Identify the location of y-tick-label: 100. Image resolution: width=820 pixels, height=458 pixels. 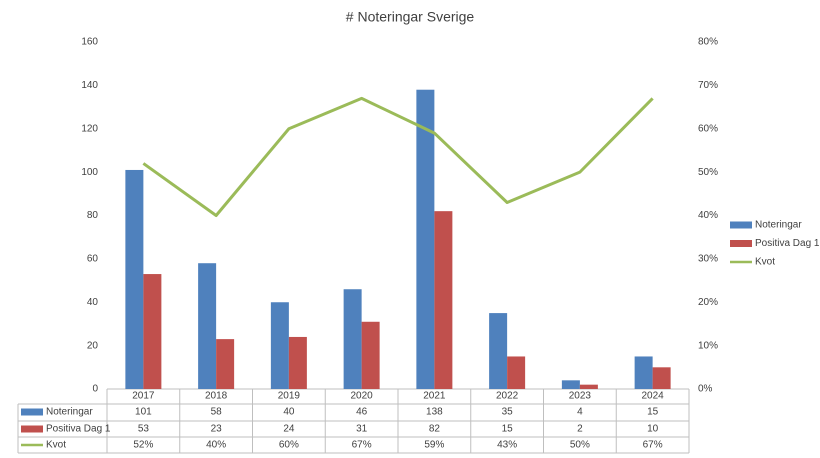
(89, 172).